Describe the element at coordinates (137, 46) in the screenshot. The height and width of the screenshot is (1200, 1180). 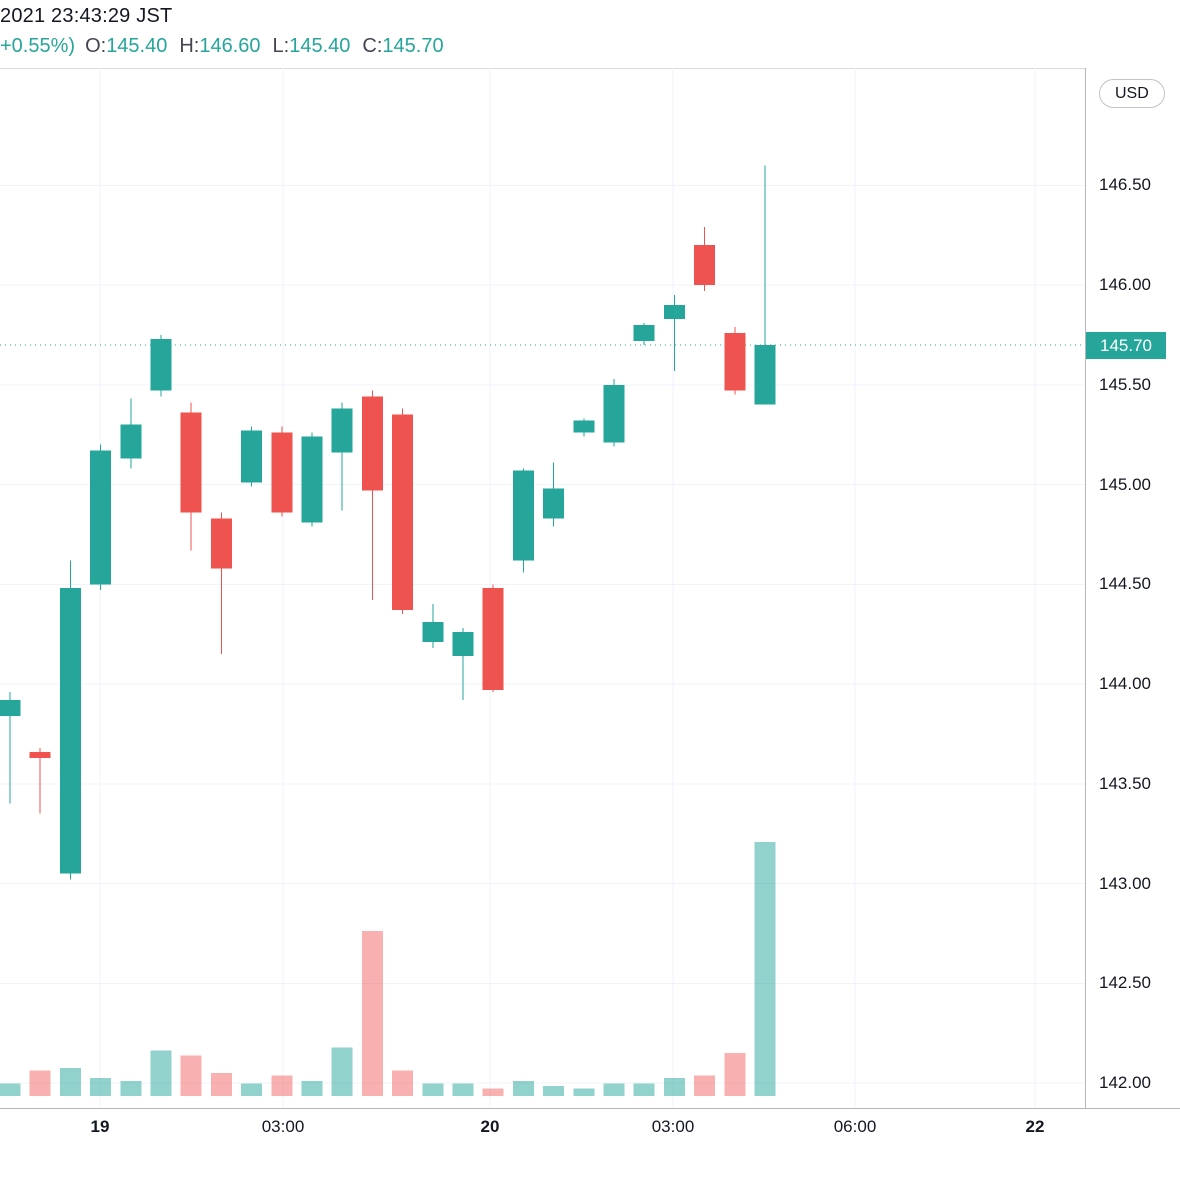
I see `open-value: 145.40` at that location.